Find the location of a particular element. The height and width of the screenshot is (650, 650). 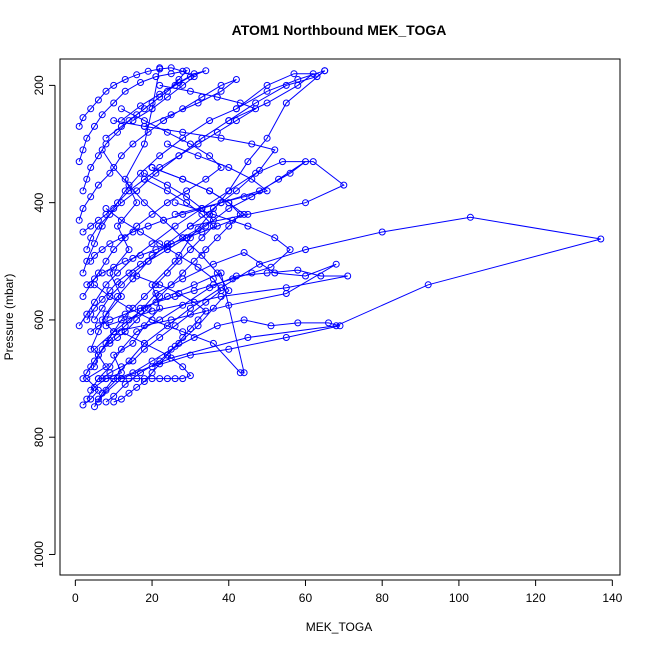

y-tick-label: 800 is located at coordinates (39, 437).